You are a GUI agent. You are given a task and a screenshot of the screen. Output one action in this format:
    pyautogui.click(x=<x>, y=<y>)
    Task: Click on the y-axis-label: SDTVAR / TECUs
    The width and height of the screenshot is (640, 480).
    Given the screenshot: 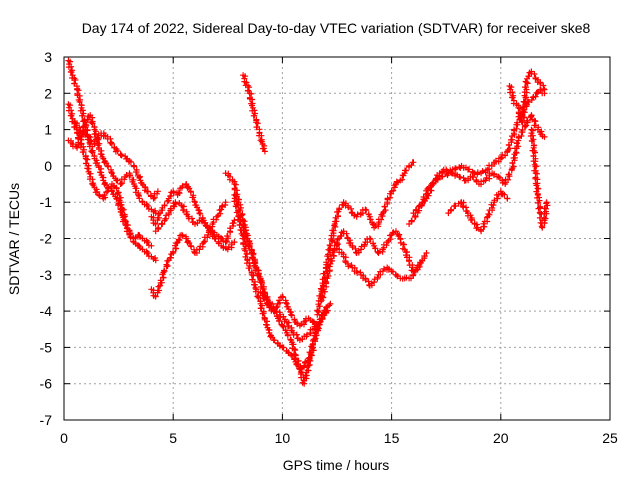 What is the action you would take?
    pyautogui.click(x=14, y=239)
    